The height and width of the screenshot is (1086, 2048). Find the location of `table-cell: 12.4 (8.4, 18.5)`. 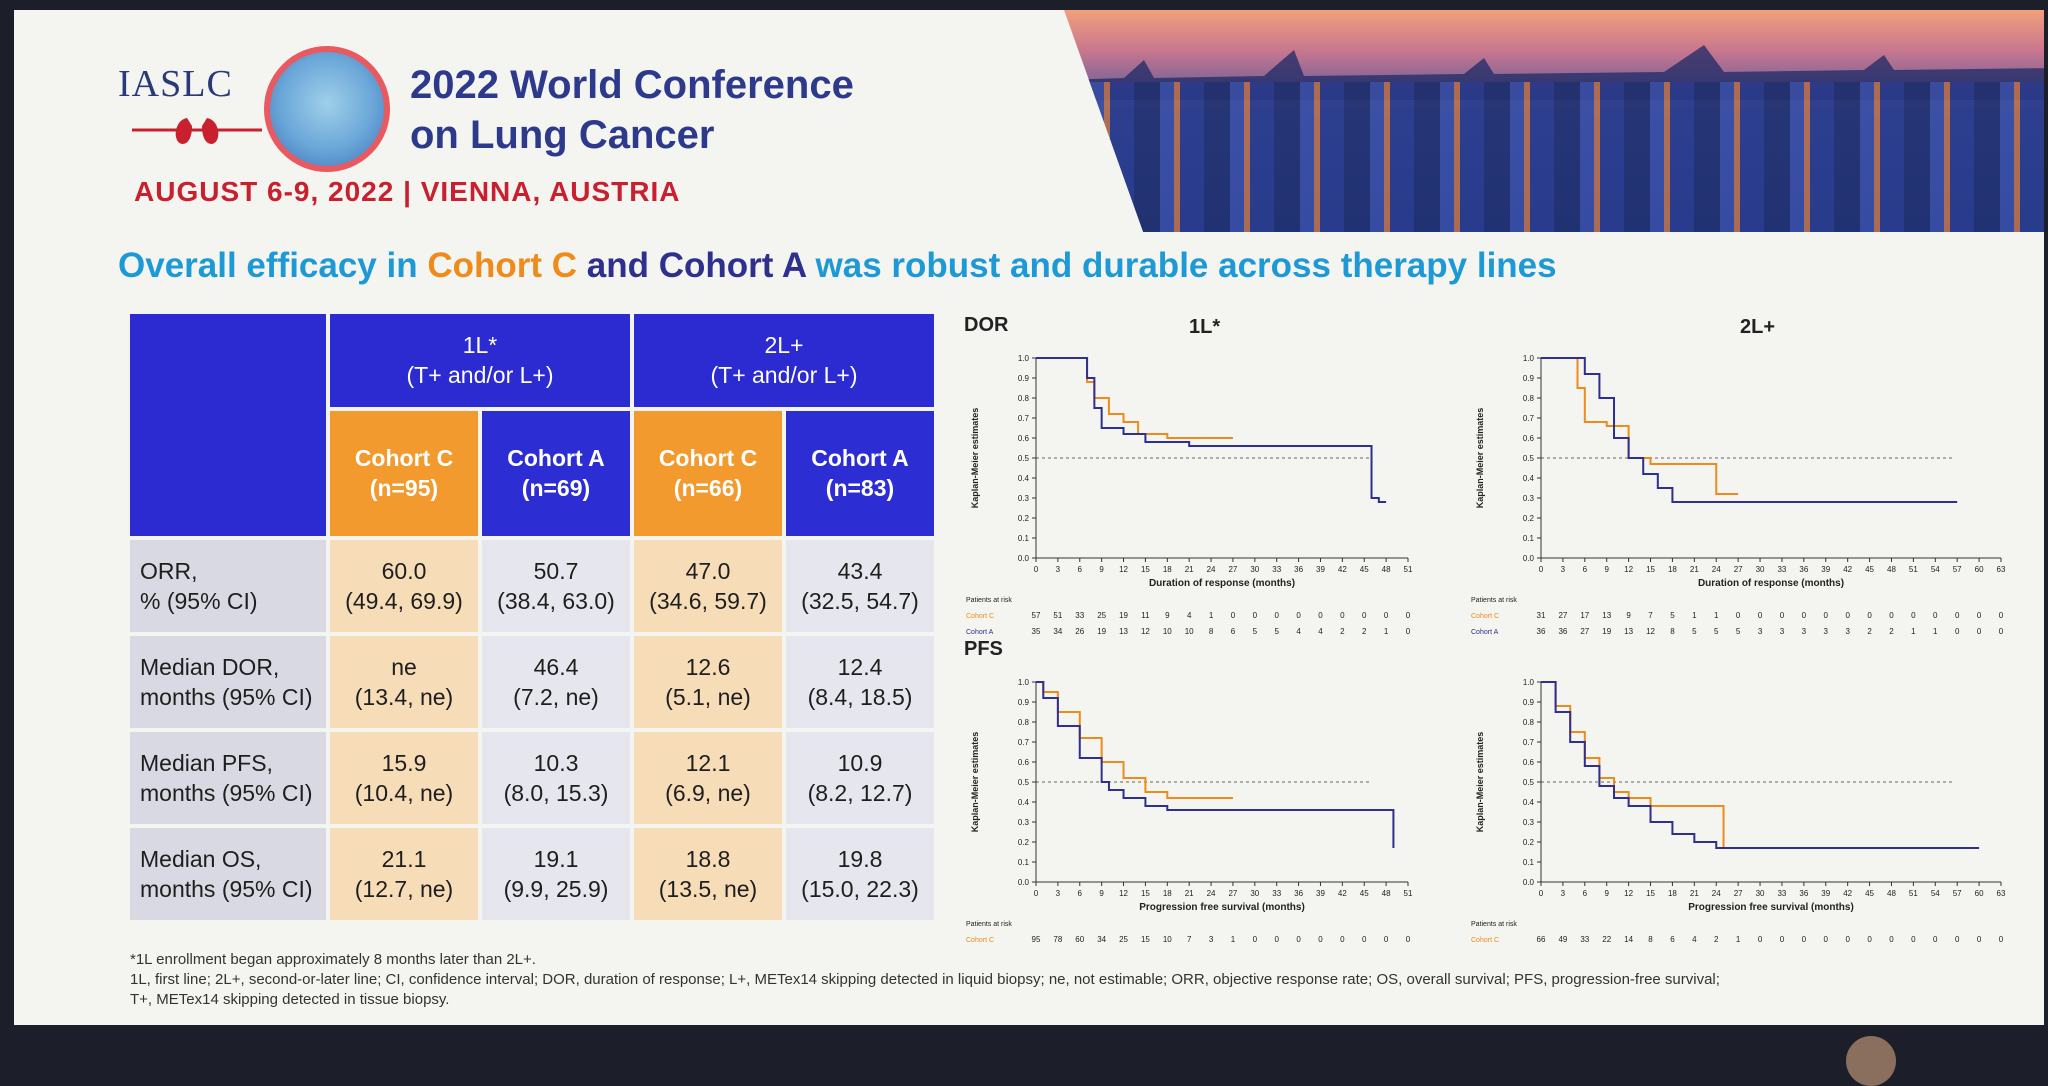

table-cell: 12.4 (8.4, 18.5) is located at coordinates (860, 682).